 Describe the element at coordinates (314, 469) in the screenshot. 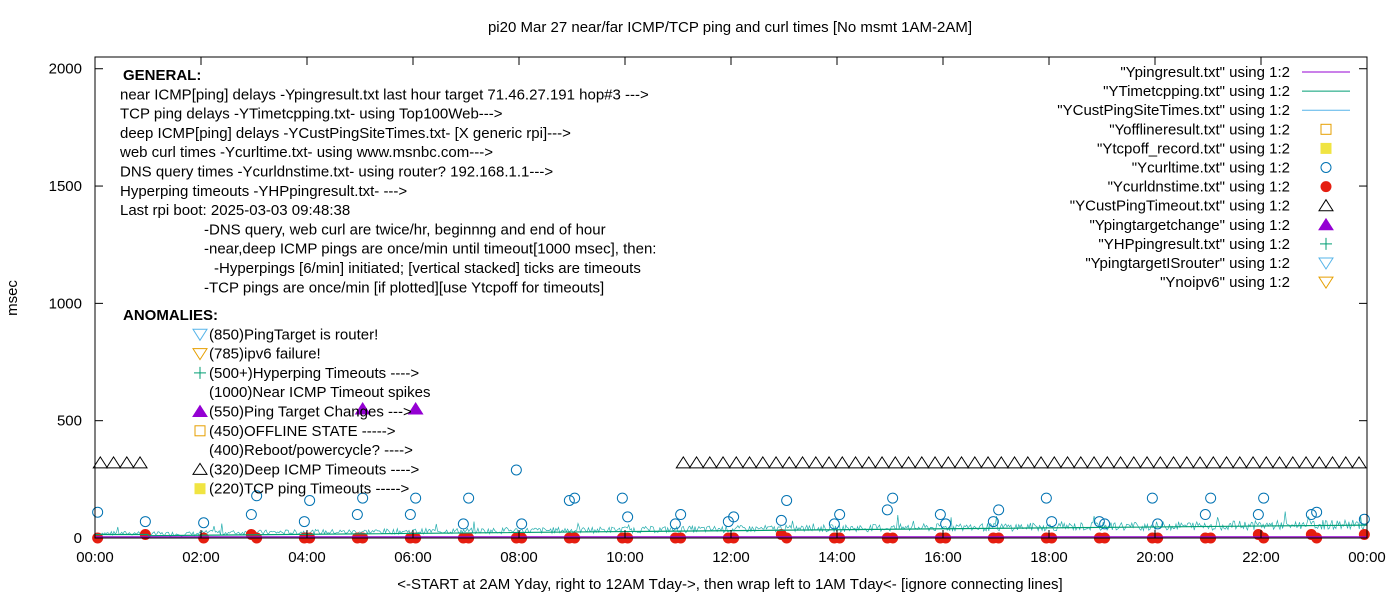

I see `anomaly-note: (320)Deep ICMP Timeouts ---->` at that location.